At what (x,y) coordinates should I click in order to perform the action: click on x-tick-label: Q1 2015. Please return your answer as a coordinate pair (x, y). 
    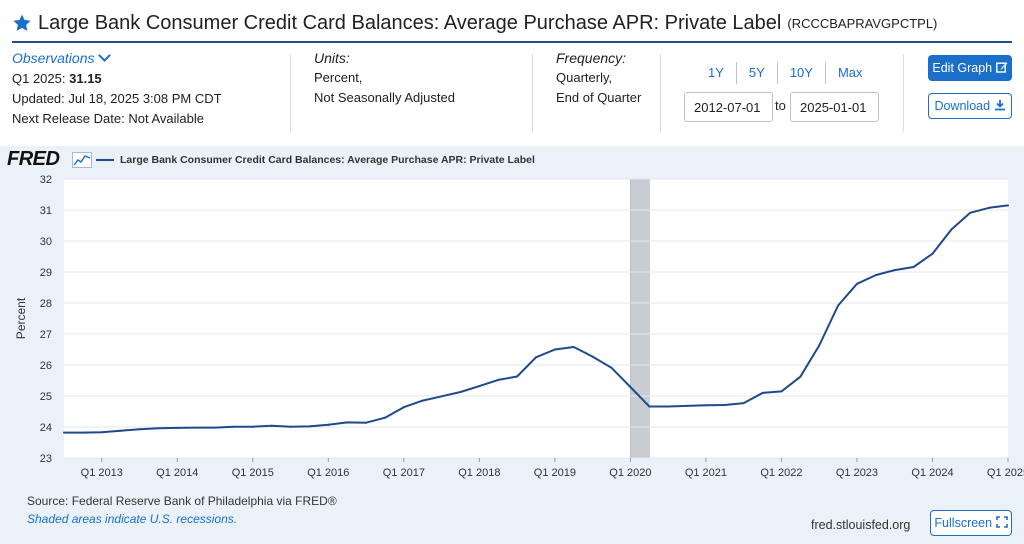
    Looking at the image, I should click on (253, 473).